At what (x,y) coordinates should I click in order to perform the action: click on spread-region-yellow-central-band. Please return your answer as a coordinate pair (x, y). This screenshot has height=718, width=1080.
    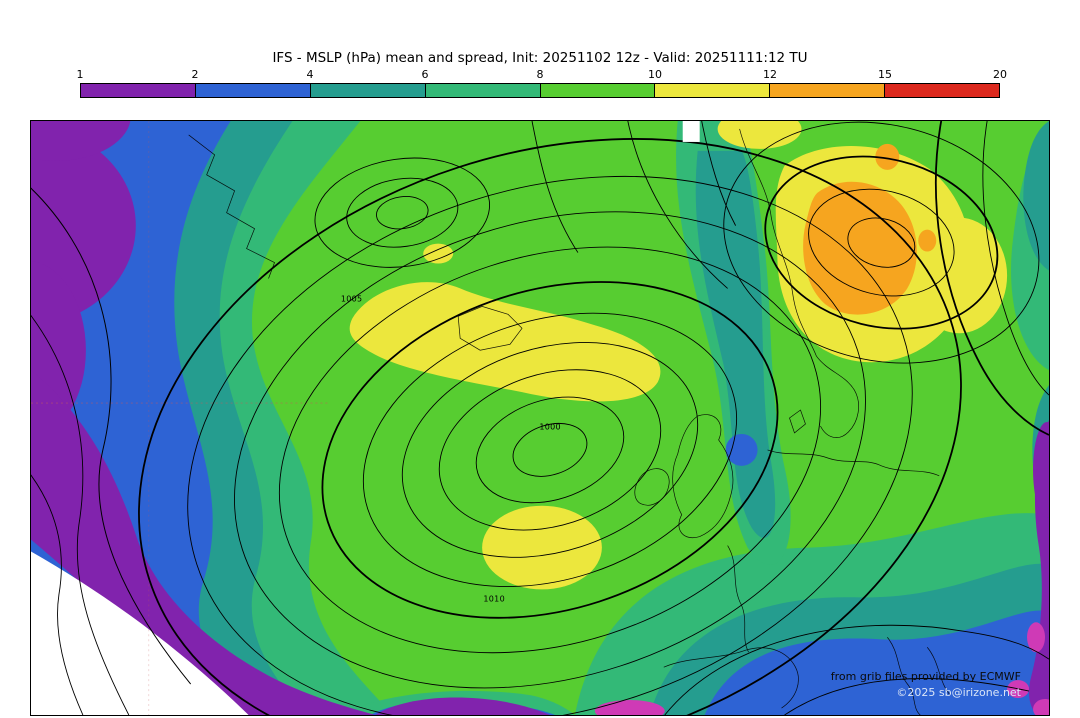
    Looking at the image, I should click on (505, 342).